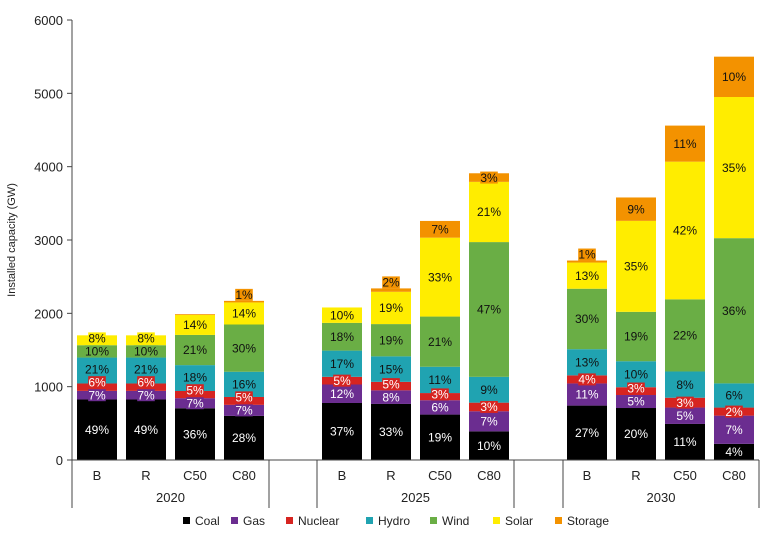 The height and width of the screenshot is (542, 768). What do you see at coordinates (207, 521) in the screenshot?
I see `legend-label: Coal` at bounding box center [207, 521].